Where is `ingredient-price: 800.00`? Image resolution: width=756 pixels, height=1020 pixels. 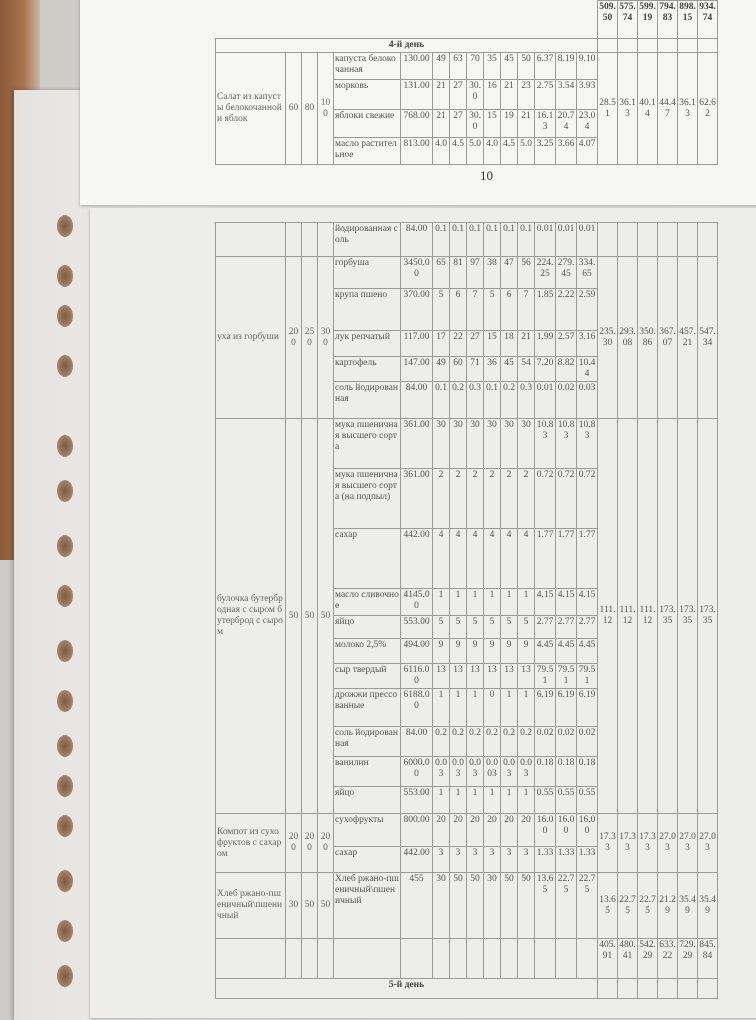
ingredient-price: 800.00 is located at coordinates (416, 830).